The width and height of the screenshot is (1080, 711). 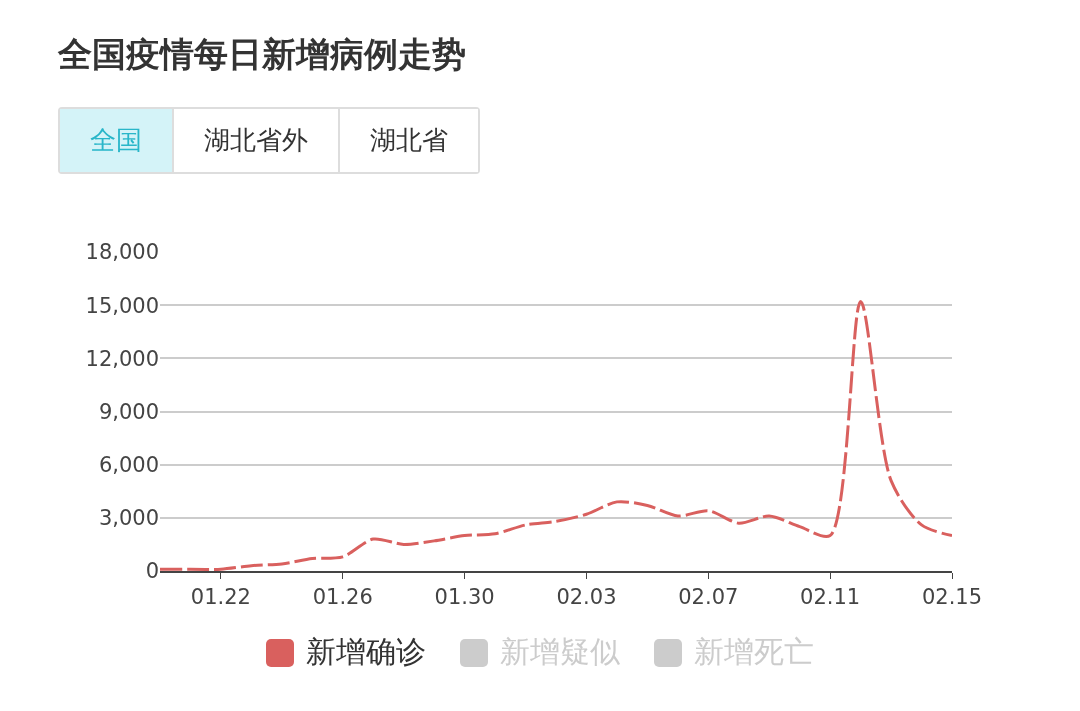 I want to click on y-tick-label: 15,000, so click(x=122, y=305).